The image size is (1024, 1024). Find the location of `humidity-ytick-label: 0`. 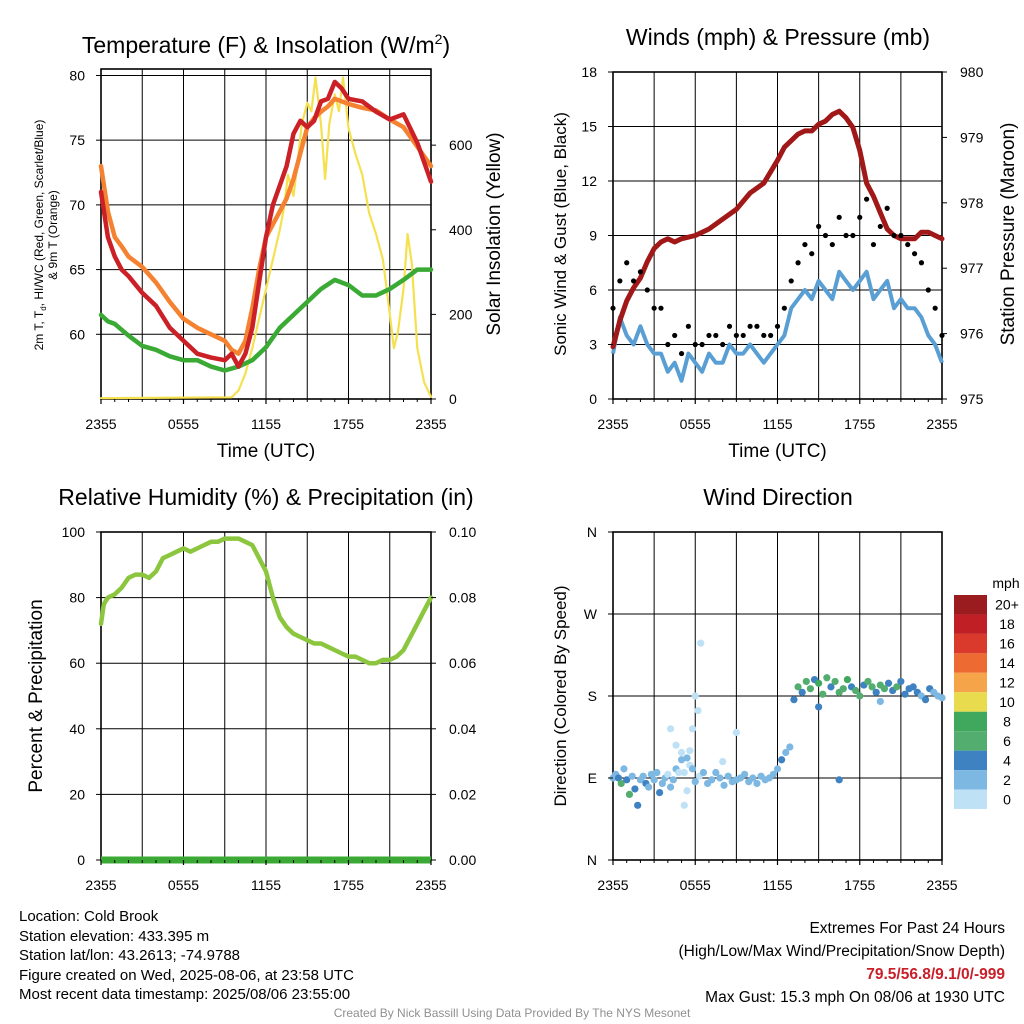

humidity-ytick-label: 0 is located at coordinates (81, 860).